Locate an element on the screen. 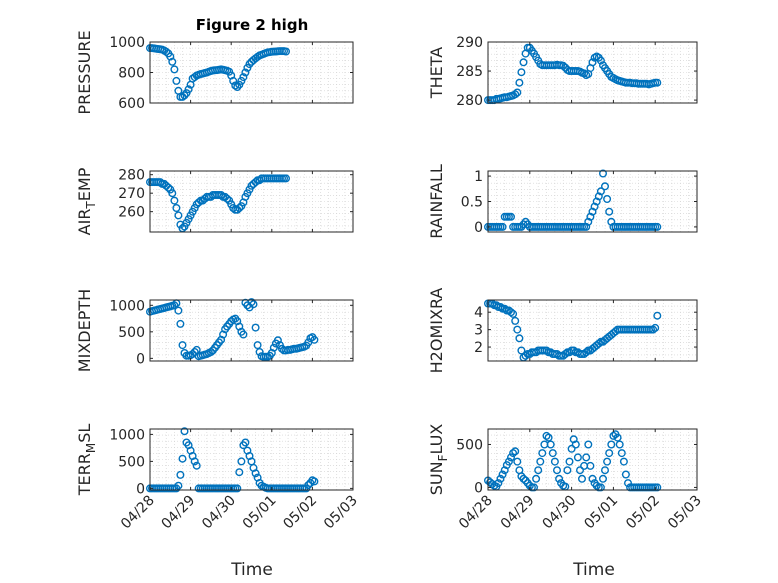 The image size is (778, 583). subplot-theta: 280 285 290 THETA is located at coordinates (562, 72).